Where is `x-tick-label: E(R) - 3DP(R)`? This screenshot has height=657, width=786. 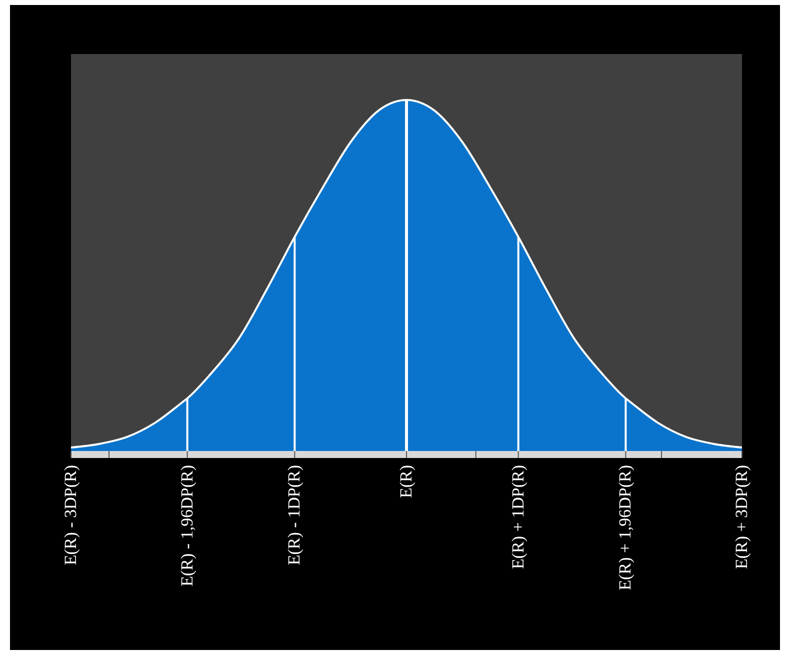 x-tick-label: E(R) - 3DP(R) is located at coordinates (70, 515).